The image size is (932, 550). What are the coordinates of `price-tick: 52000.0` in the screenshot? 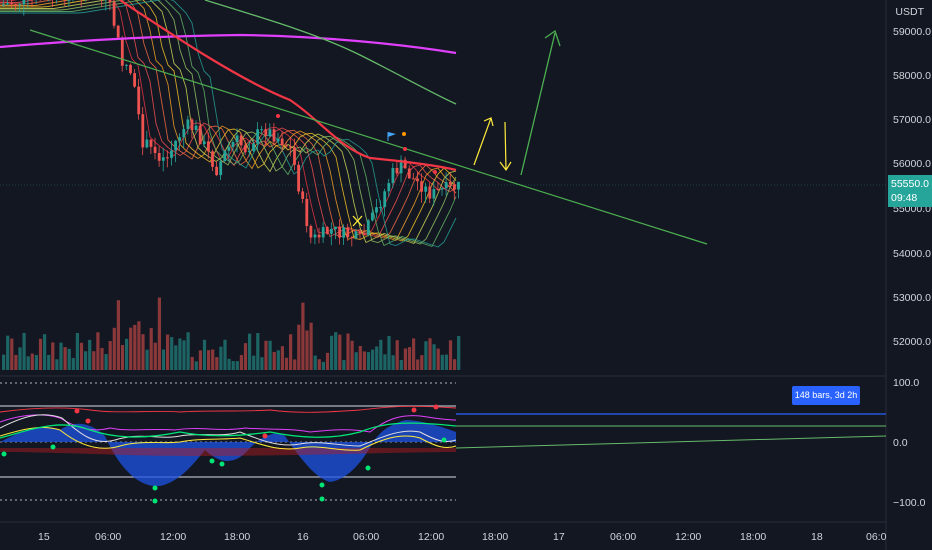 It's located at (912, 342).